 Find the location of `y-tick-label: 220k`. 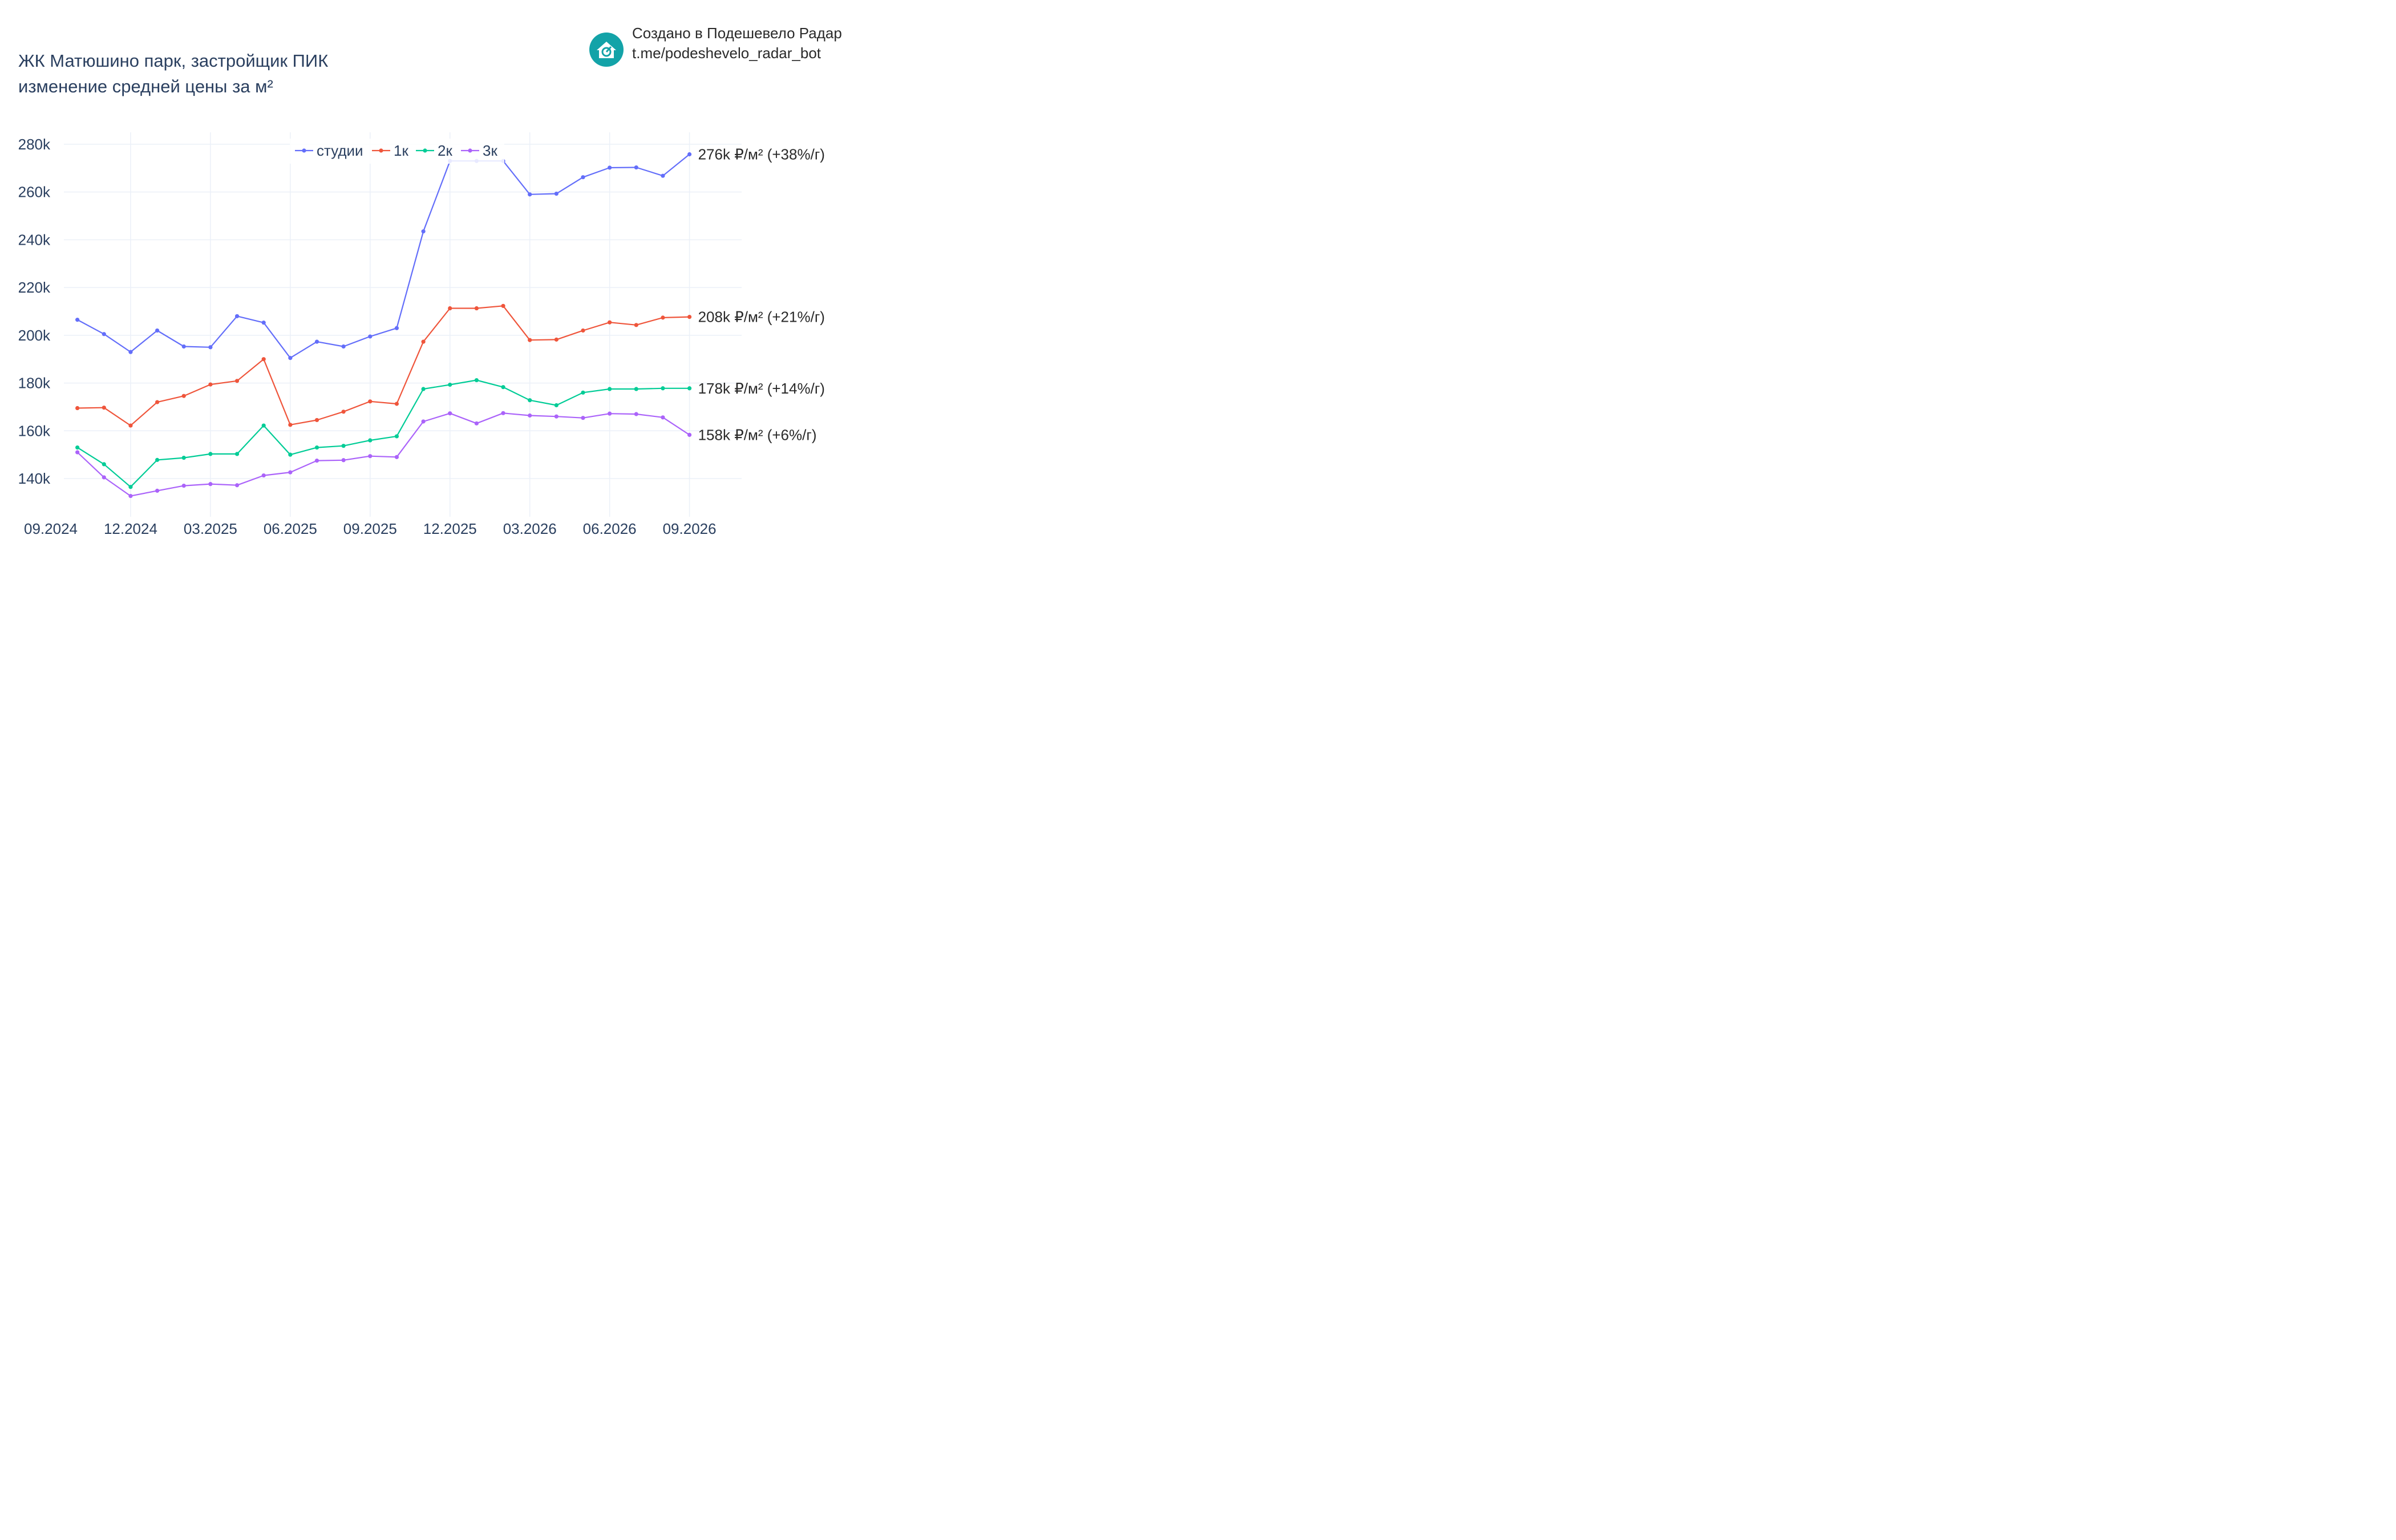

y-tick-label: 220k is located at coordinates (34, 288).